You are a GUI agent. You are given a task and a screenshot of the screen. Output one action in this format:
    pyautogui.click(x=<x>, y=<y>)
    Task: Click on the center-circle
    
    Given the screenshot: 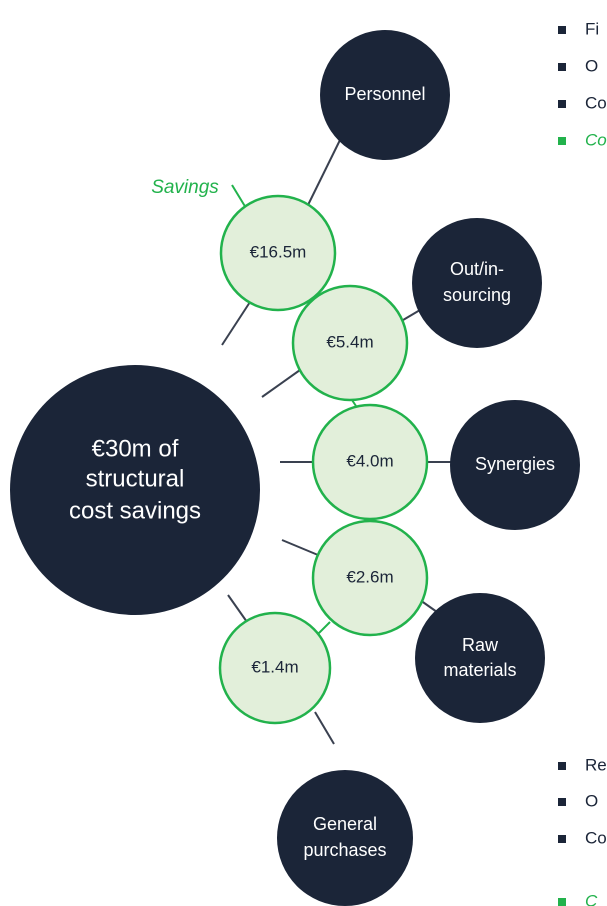 What is the action you would take?
    pyautogui.click(x=135, y=490)
    